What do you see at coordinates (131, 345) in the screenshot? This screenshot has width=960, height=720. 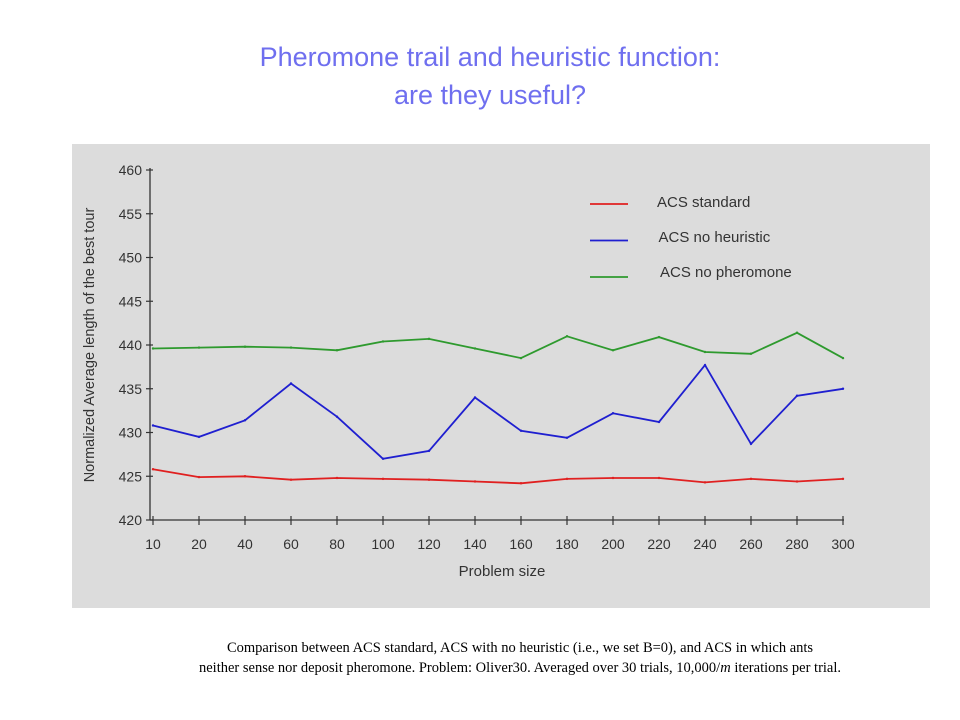 I see `y-tick-label: 440` at bounding box center [131, 345].